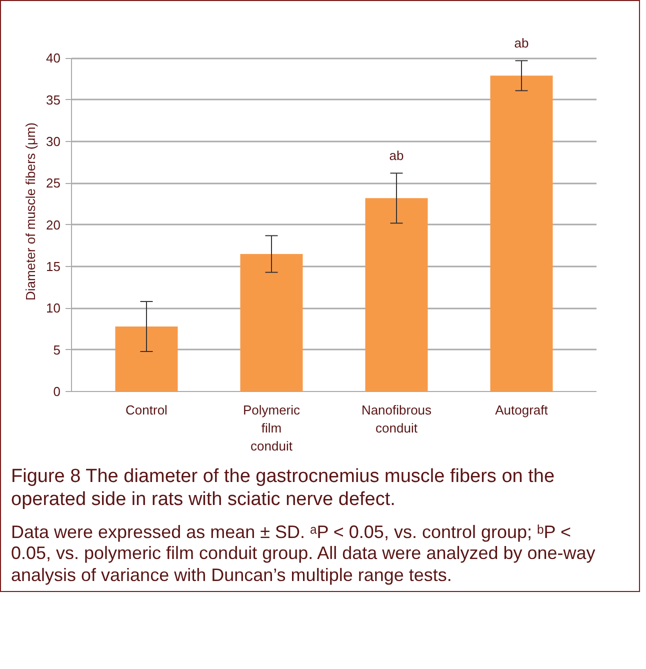 This screenshot has width=646, height=669. Describe the element at coordinates (30, 211) in the screenshot. I see `y-axis-title: Diameter of muscle fibers (μm)` at that location.